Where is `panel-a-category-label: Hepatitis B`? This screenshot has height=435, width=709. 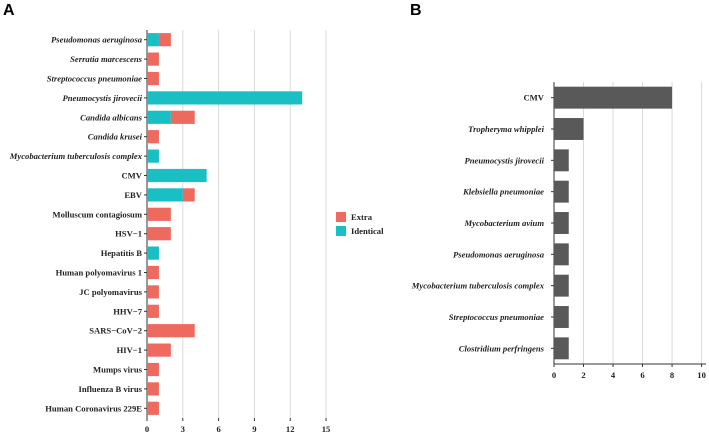 panel-a-category-label: Hepatitis B is located at coordinates (122, 253).